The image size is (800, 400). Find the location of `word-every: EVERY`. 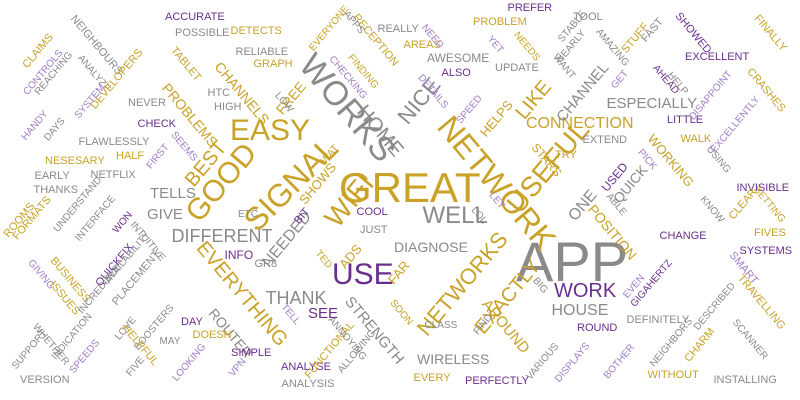

word-every: EVERY is located at coordinates (432, 377).